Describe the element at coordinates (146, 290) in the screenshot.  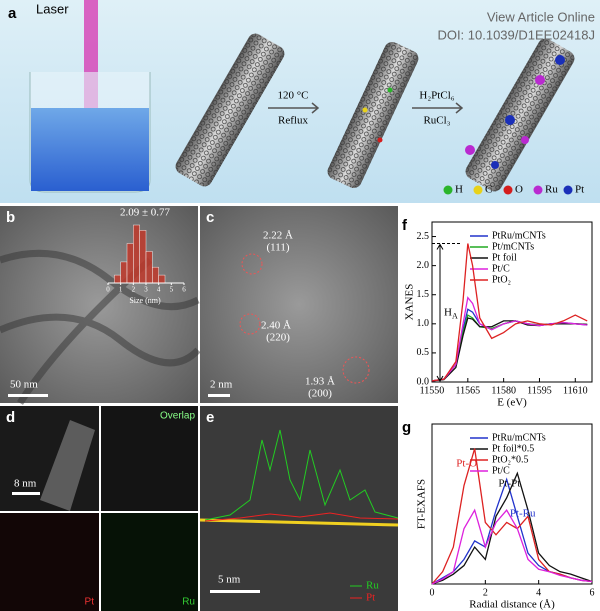
I see `hist-tick-label: 3` at that location.